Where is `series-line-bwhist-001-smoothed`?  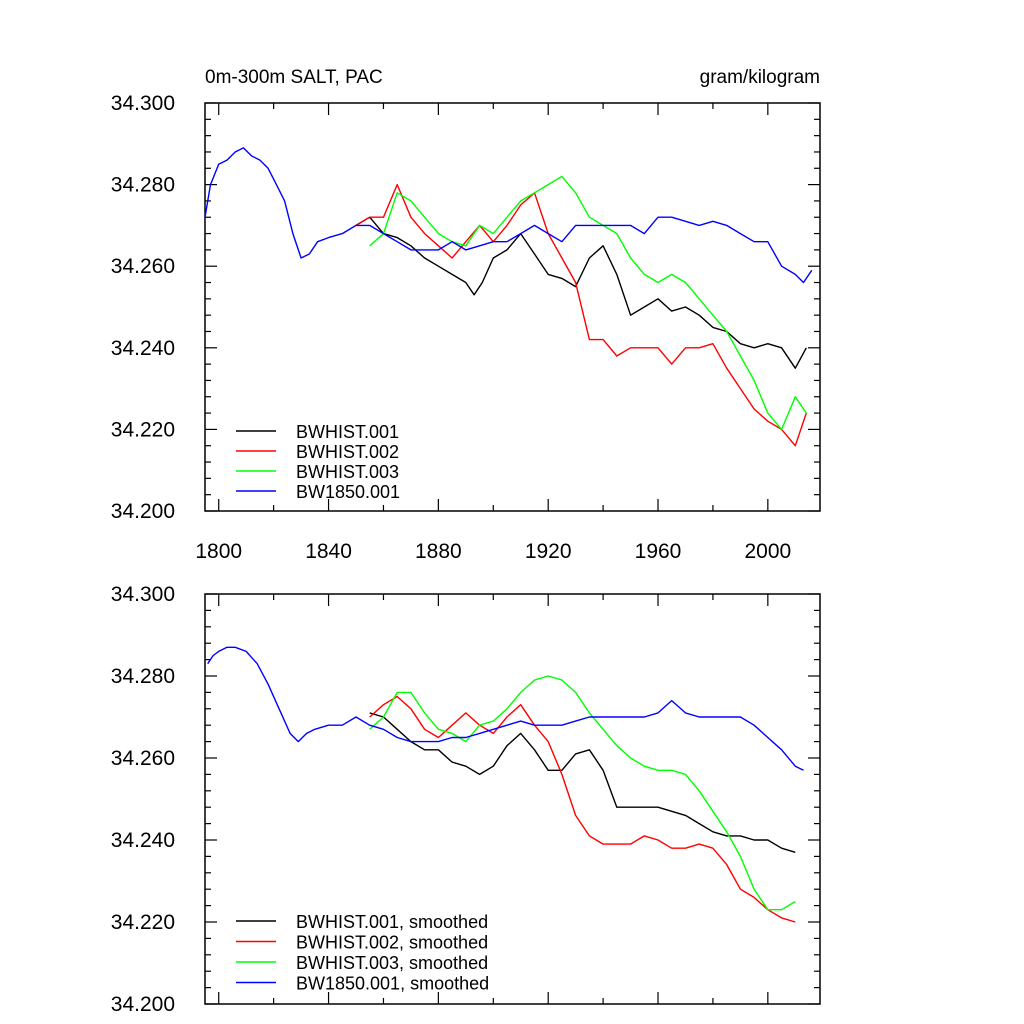 series-line-bwhist-001-smoothed is located at coordinates (582, 782).